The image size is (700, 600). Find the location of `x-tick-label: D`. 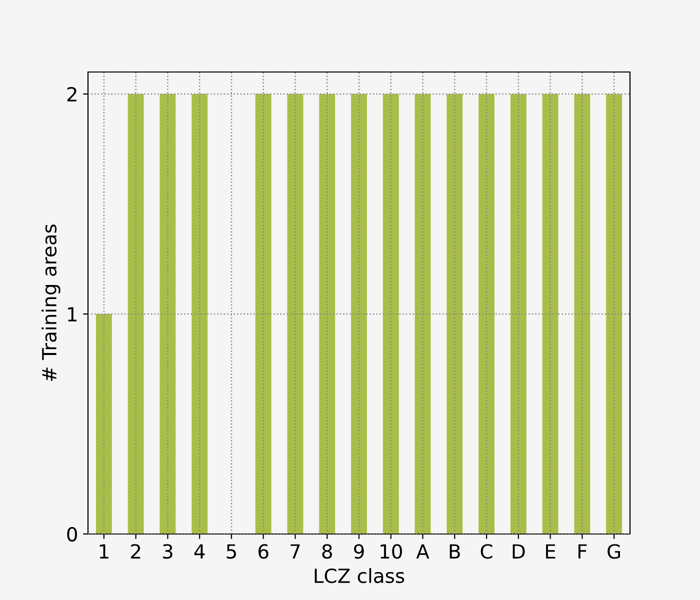

x-tick-label: D is located at coordinates (518, 551).